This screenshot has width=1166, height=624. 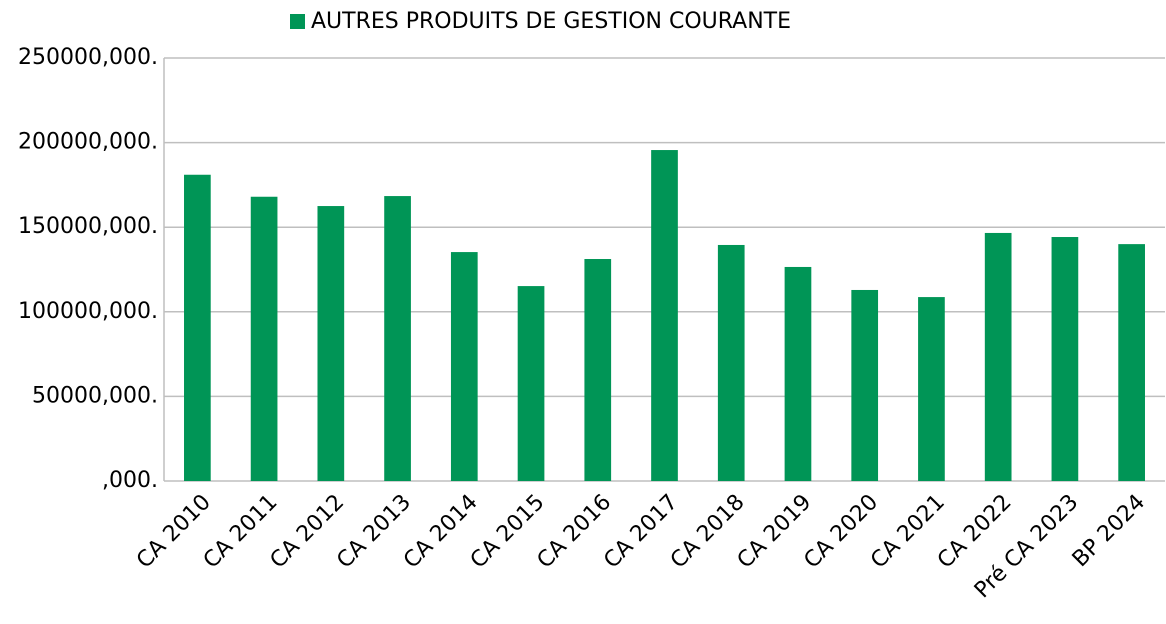 I want to click on legend-label: AUTRES PRODUITS DE GESTION COURANTE, so click(x=551, y=21).